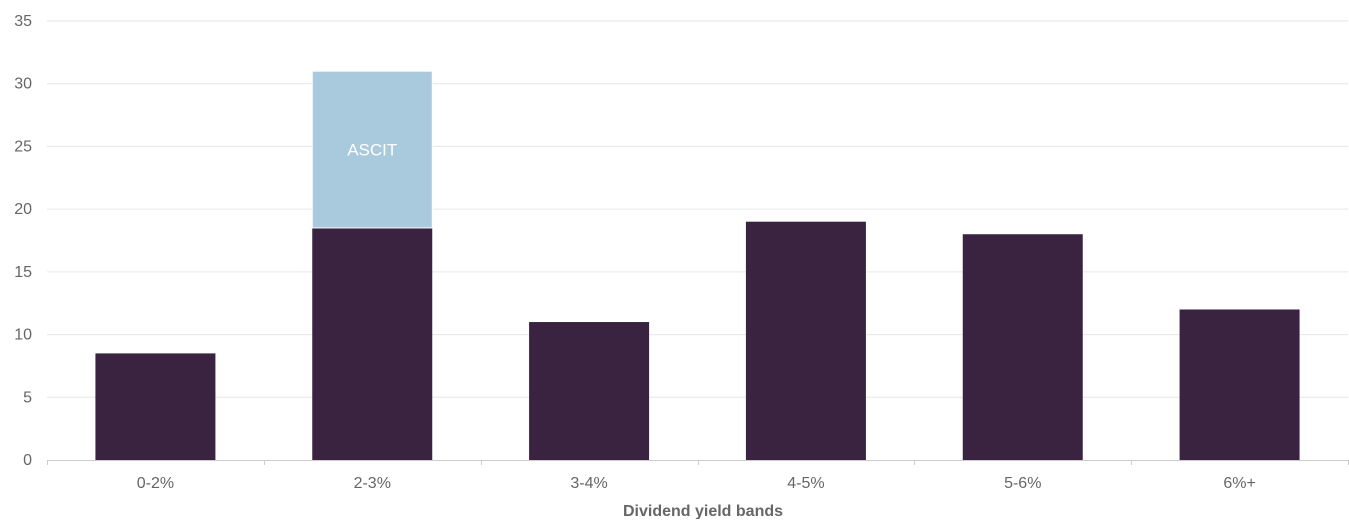  I want to click on x-axis, so click(698, 462).